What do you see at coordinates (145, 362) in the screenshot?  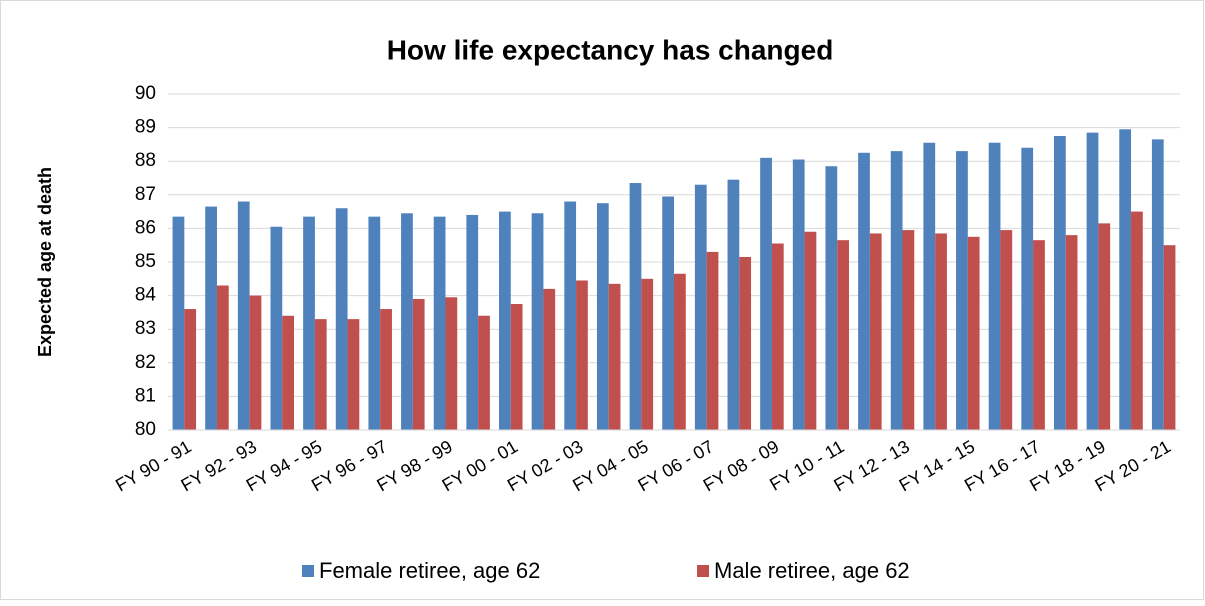 I see `y-tick-label: 82` at bounding box center [145, 362].